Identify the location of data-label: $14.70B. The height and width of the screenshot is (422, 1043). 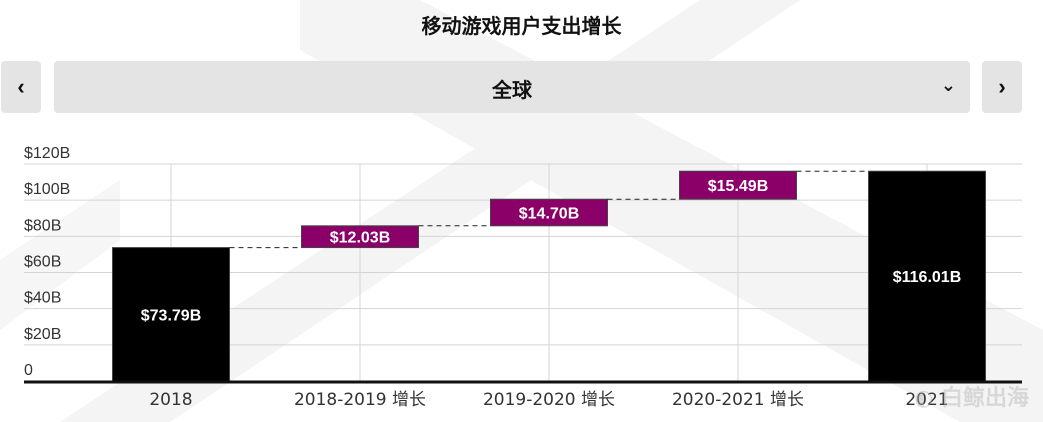
(549, 214).